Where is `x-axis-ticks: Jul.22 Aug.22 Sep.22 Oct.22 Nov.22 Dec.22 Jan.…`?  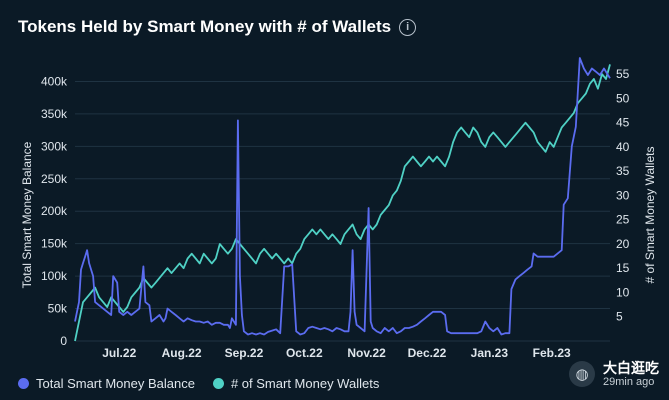
x-axis-ticks: Jul.22 Aug.22 Sep.22 Oct.22 Nov.22 Dec.22 Jan.… is located at coordinates (336, 353).